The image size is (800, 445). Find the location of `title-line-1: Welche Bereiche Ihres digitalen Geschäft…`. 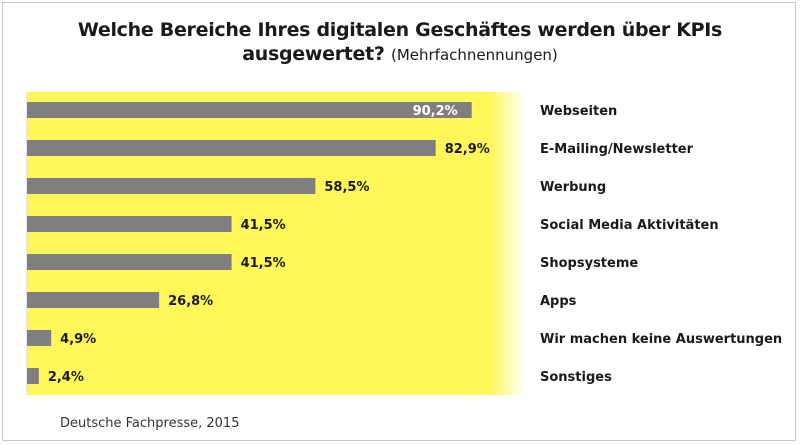

title-line-1: Welche Bereiche Ihres digitalen Geschäft… is located at coordinates (400, 30).